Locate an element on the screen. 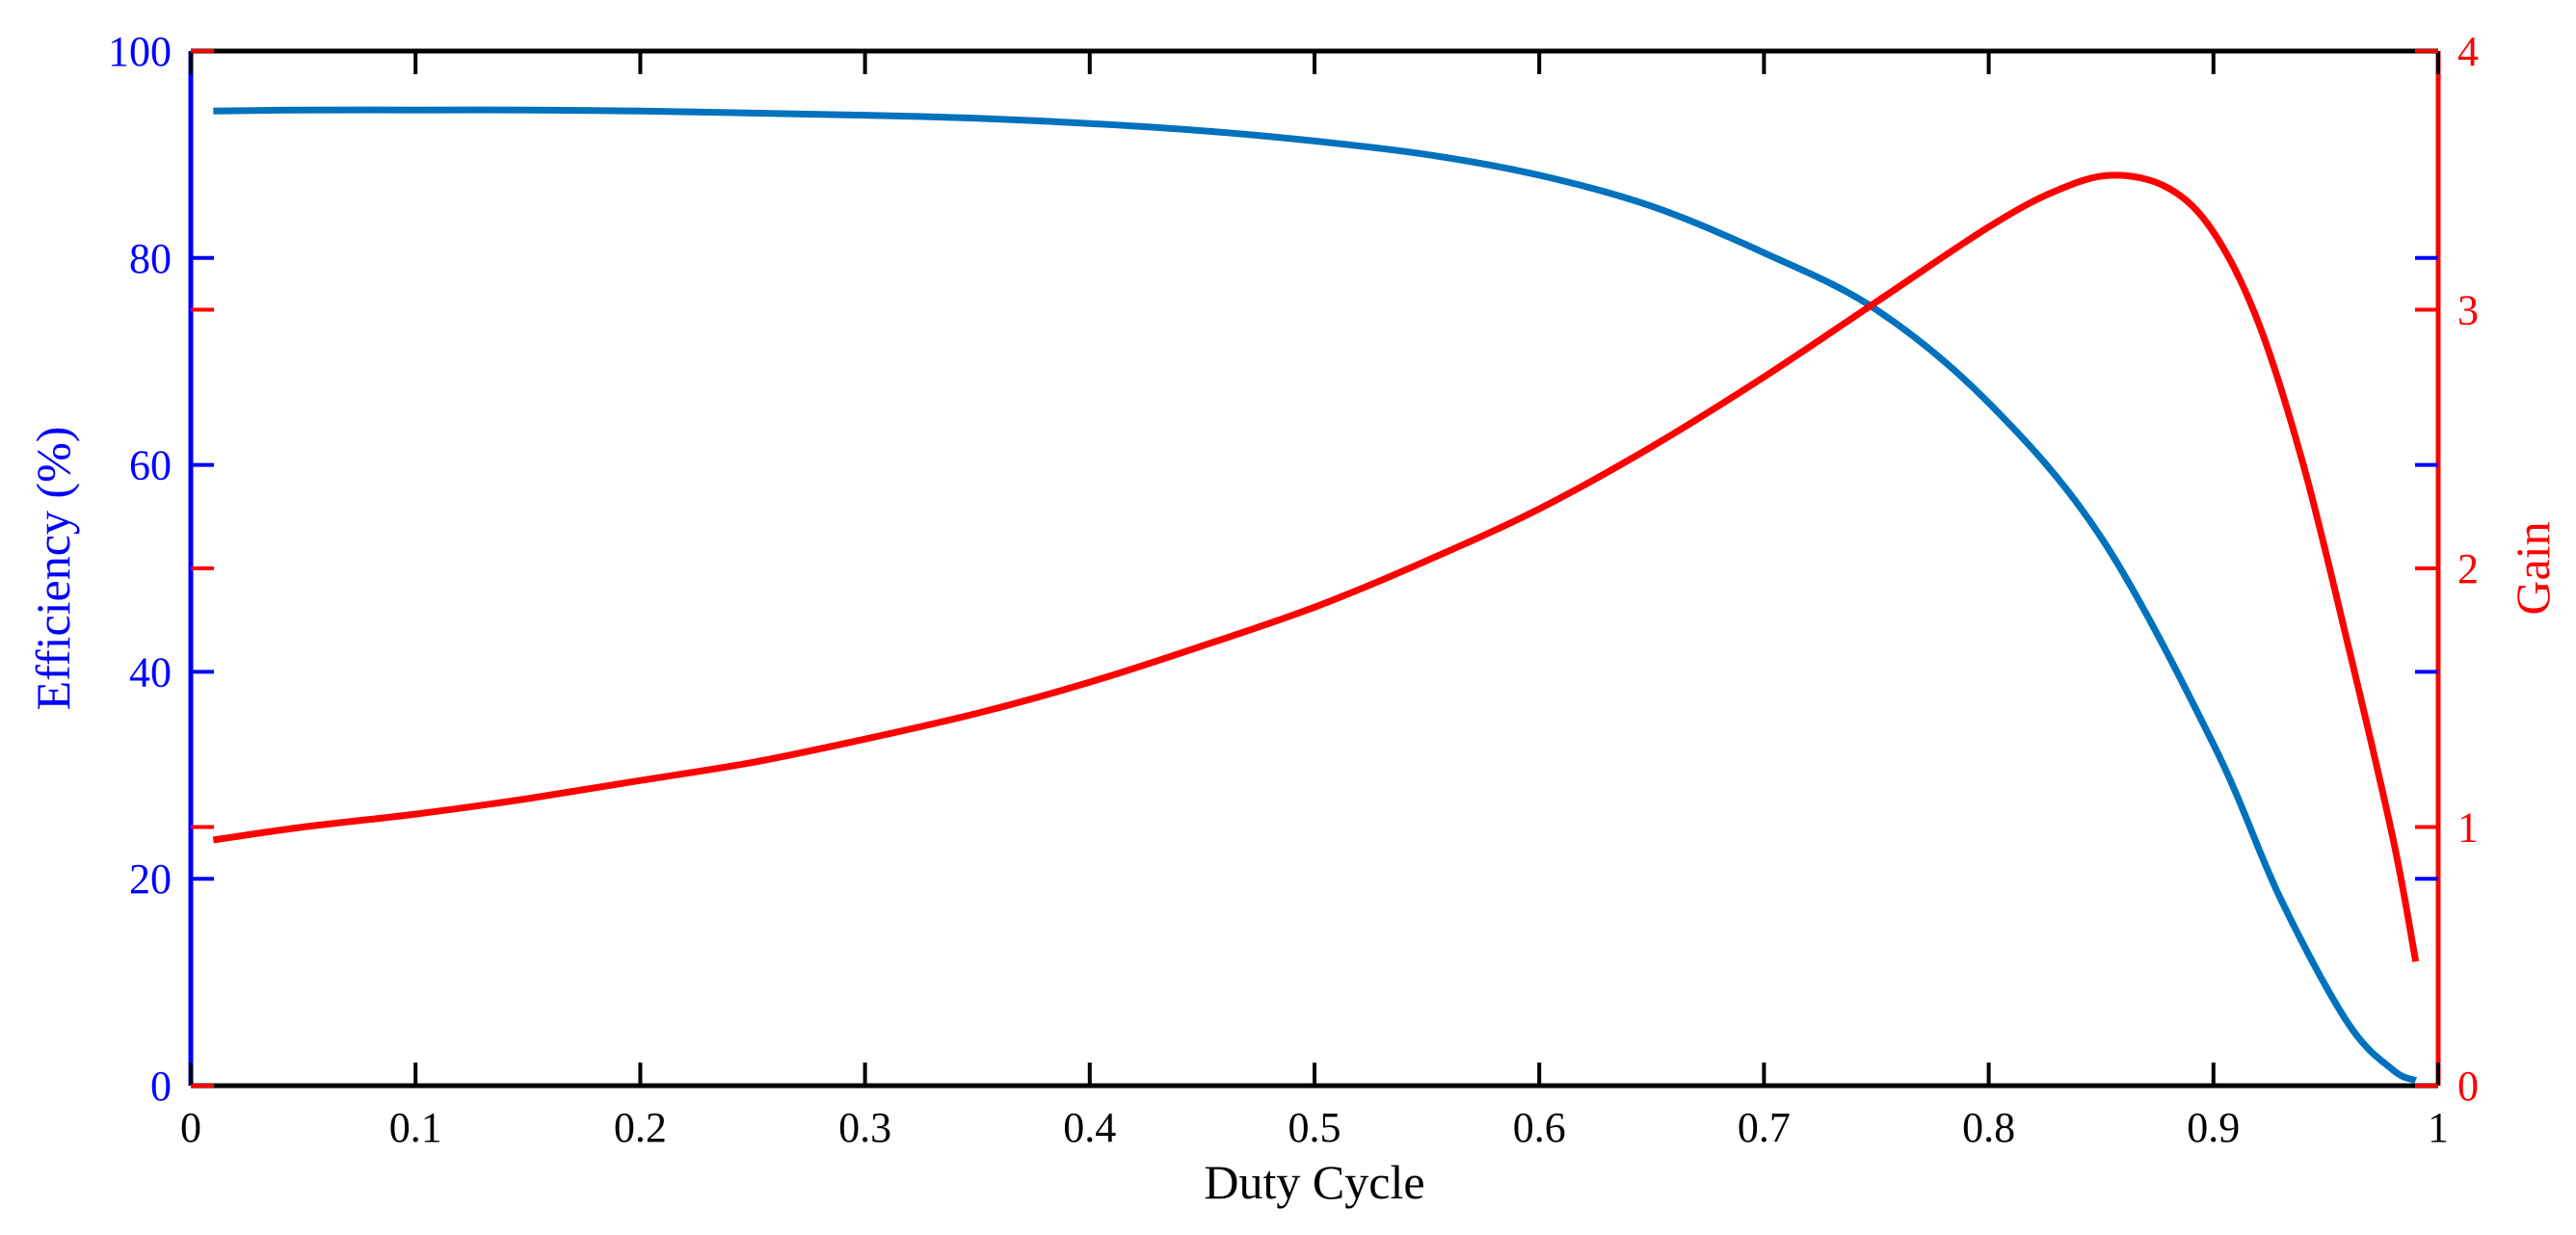 The height and width of the screenshot is (1235, 2576). x-tick-label: 0 is located at coordinates (190, 1127).